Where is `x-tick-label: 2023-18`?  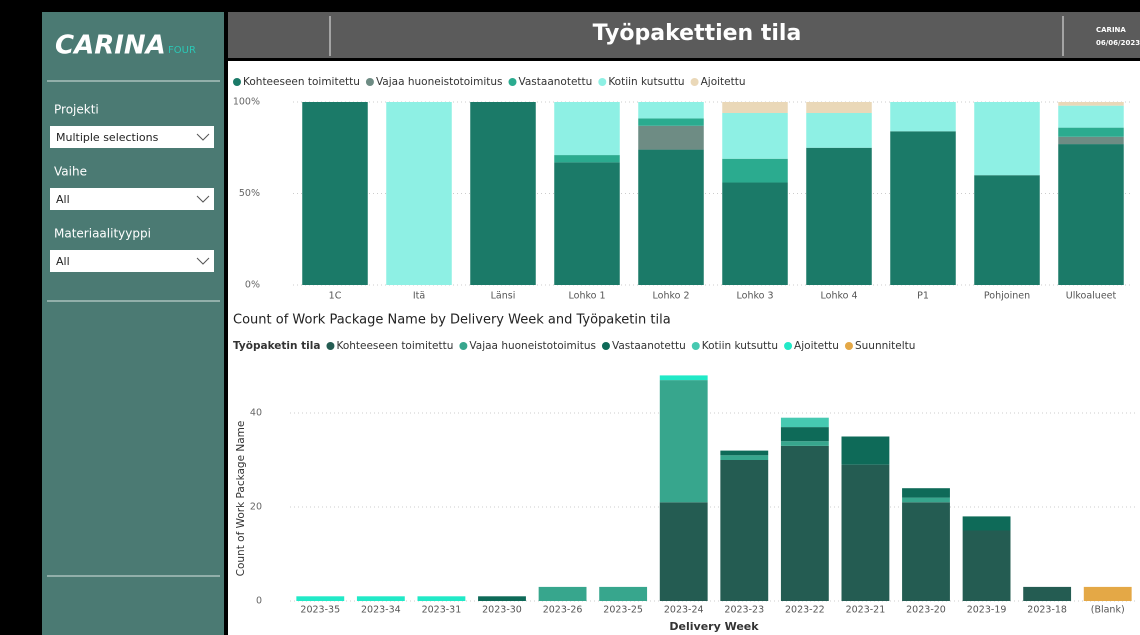
x-tick-label: 2023-18 is located at coordinates (1047, 610).